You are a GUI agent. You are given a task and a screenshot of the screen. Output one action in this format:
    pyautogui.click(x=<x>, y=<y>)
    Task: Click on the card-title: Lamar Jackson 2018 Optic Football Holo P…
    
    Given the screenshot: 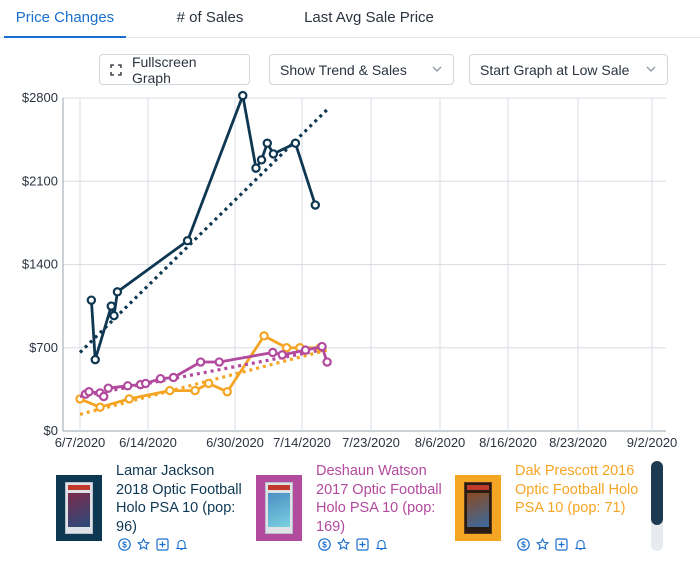 What is the action you would take?
    pyautogui.click(x=179, y=499)
    